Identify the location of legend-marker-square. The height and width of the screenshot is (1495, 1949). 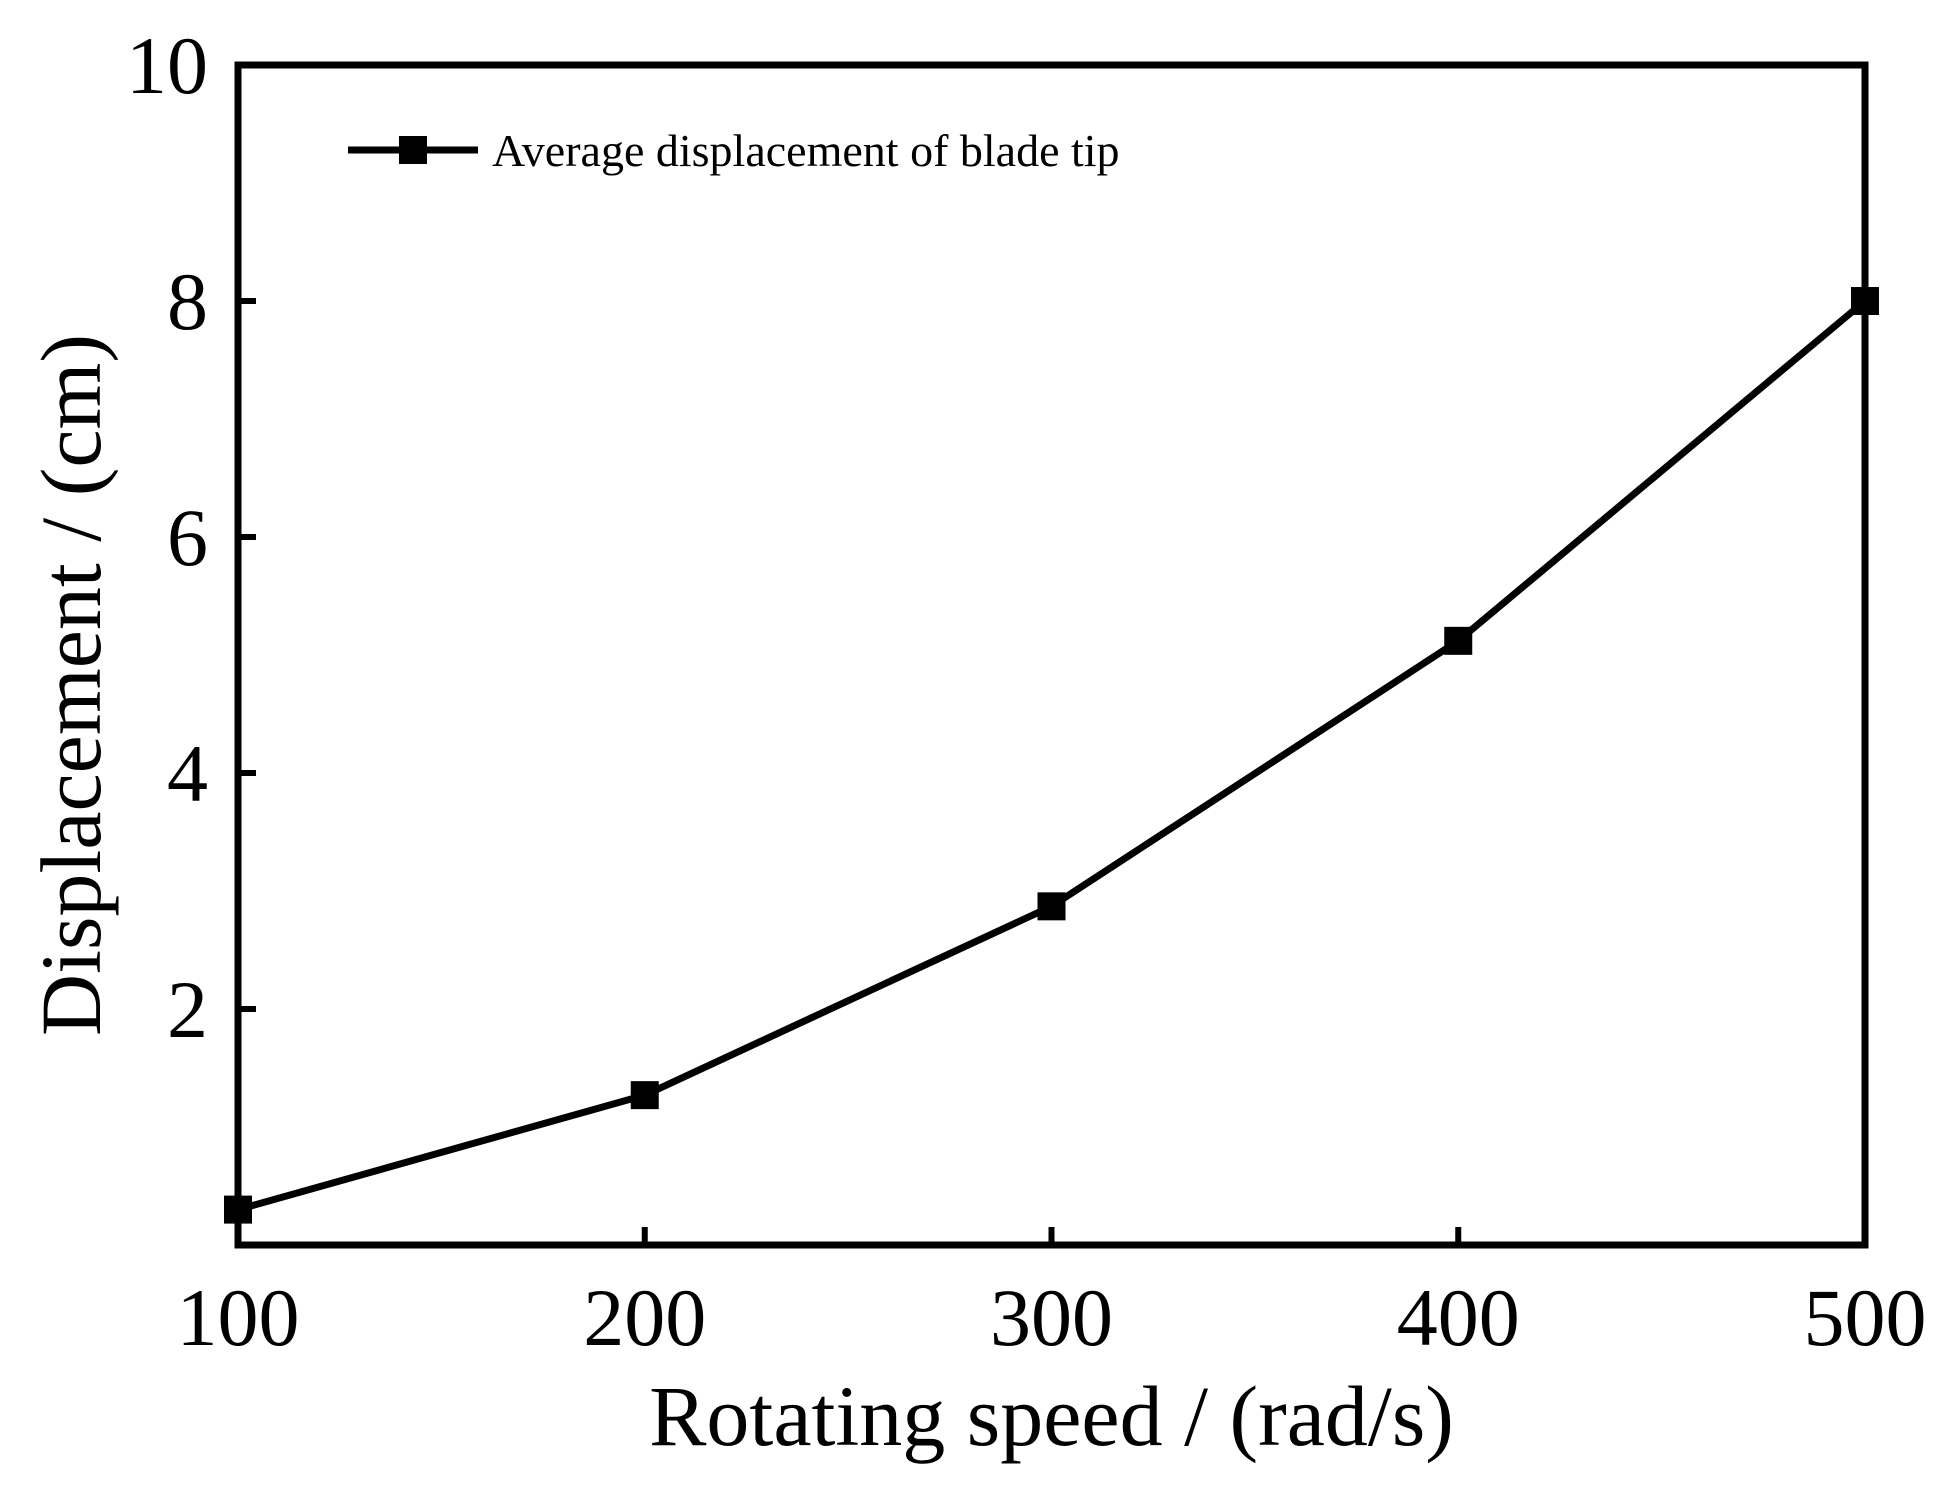
(413, 150).